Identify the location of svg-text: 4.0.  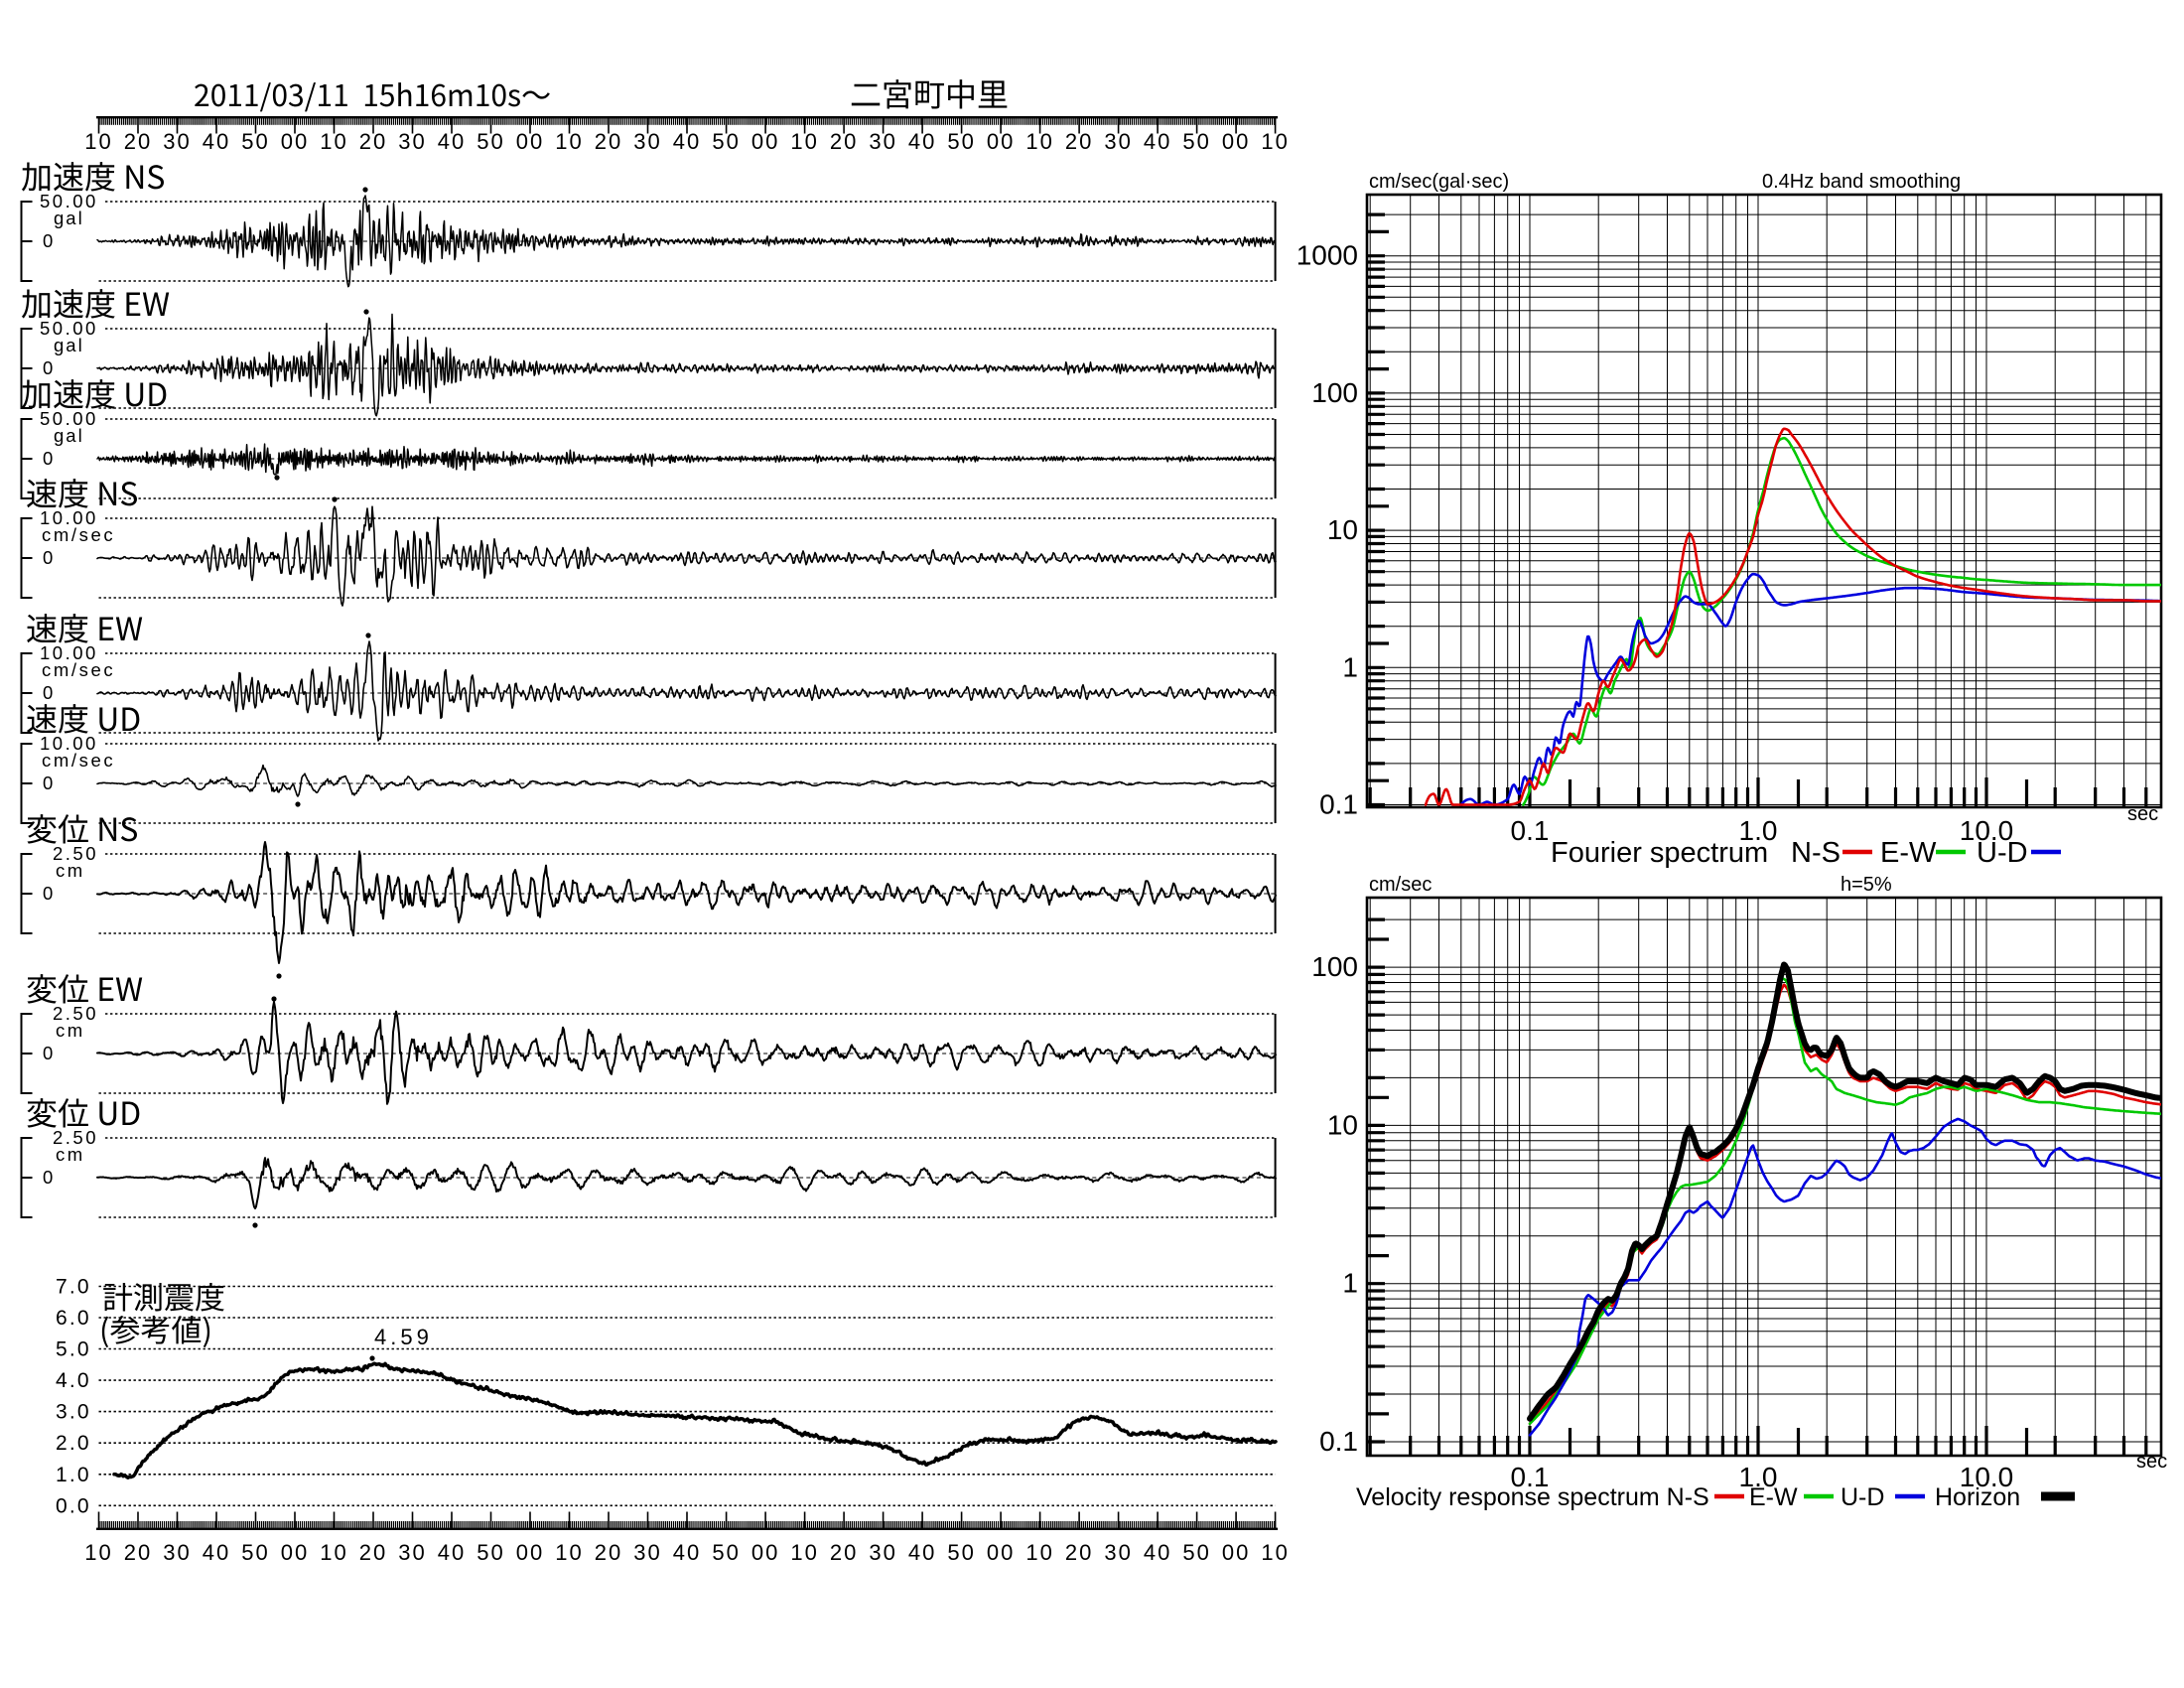
(73, 1380).